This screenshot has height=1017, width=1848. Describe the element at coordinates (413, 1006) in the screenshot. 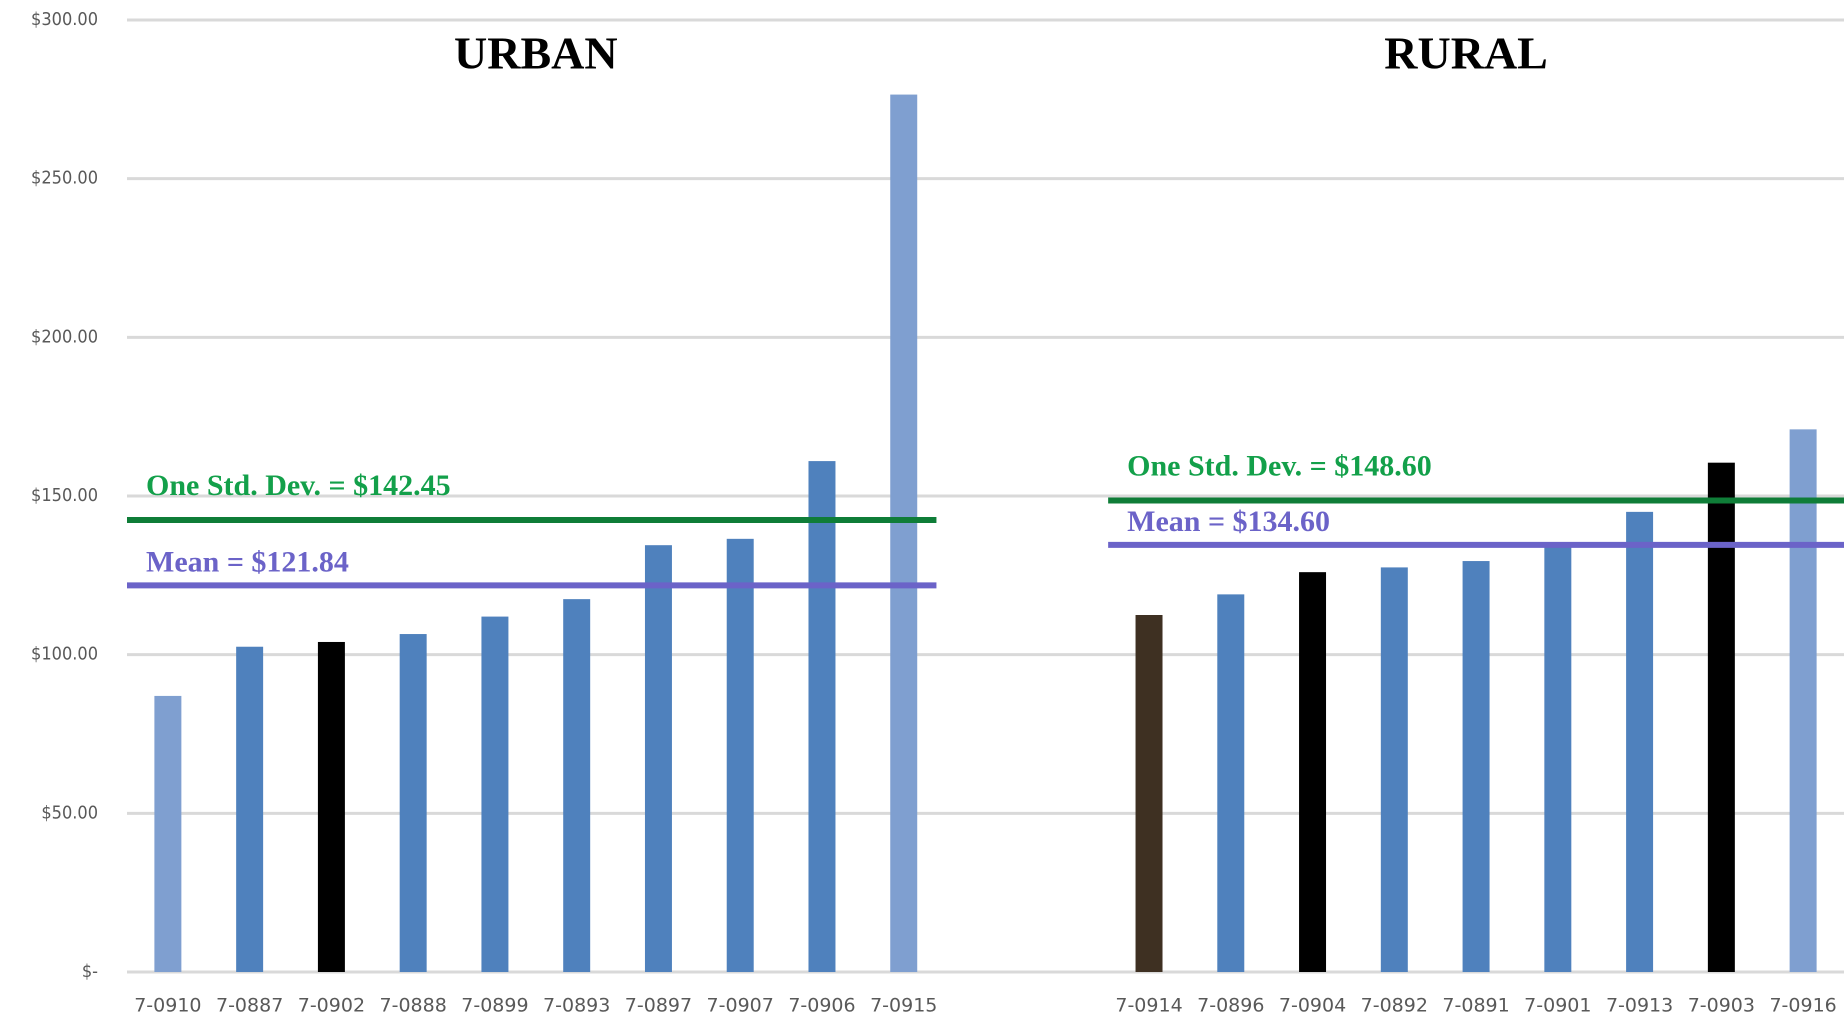

I see `x-tick-label: 7-0888` at that location.